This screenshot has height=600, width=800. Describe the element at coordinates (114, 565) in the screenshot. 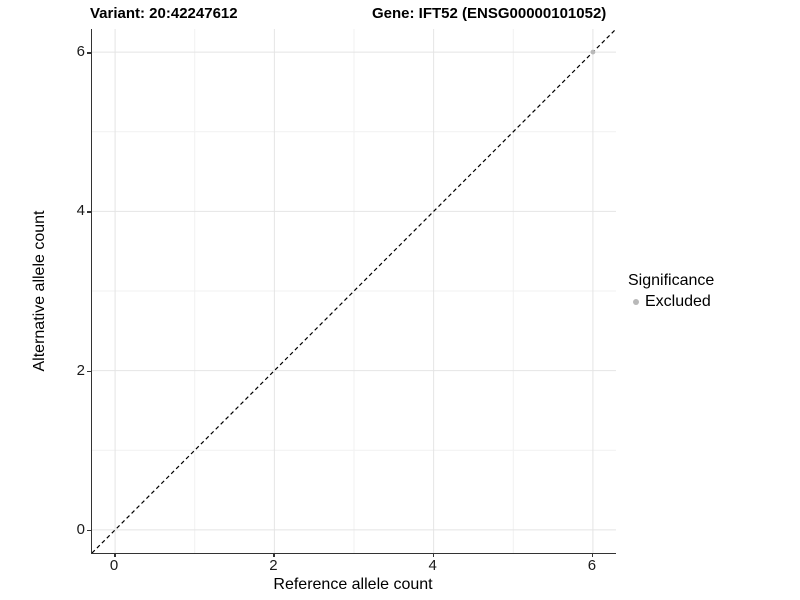

I see `x-tick-label: 0` at that location.